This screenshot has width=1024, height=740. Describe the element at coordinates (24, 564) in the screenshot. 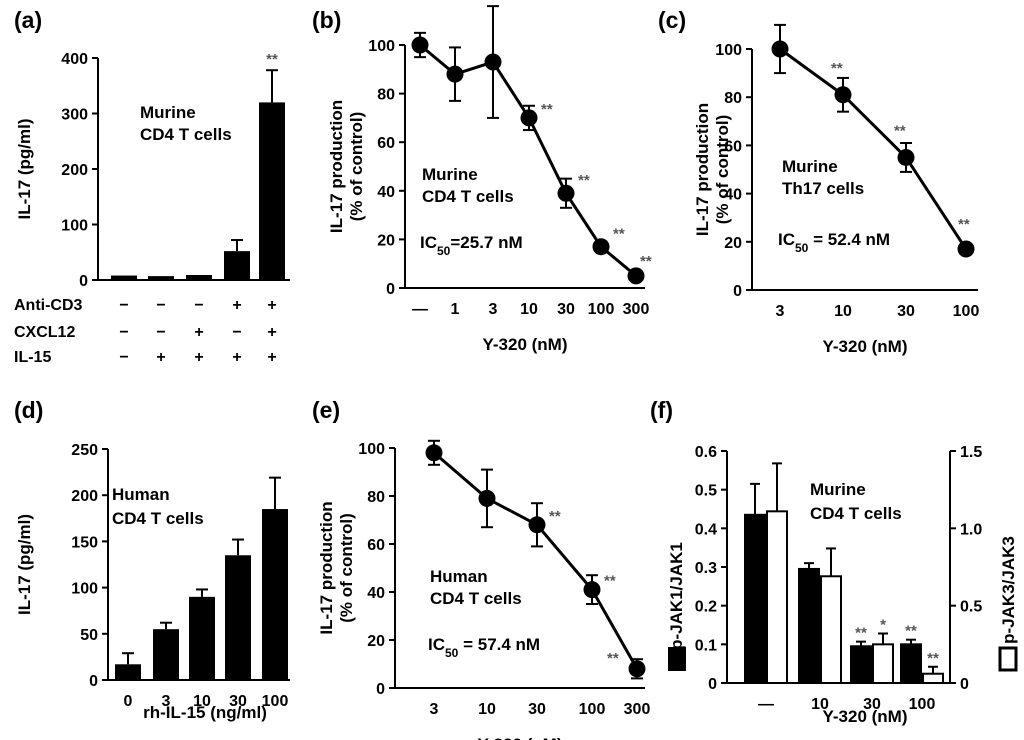

I see `y-axis-label: IL-17 (pg/ml)` at that location.